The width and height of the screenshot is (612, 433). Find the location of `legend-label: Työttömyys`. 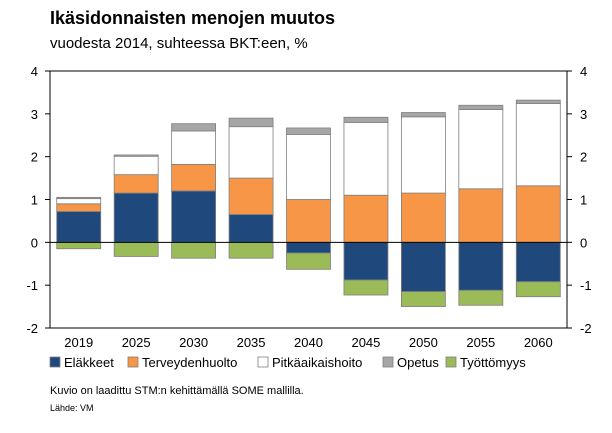

legend-label: Työttömyys is located at coordinates (493, 362).